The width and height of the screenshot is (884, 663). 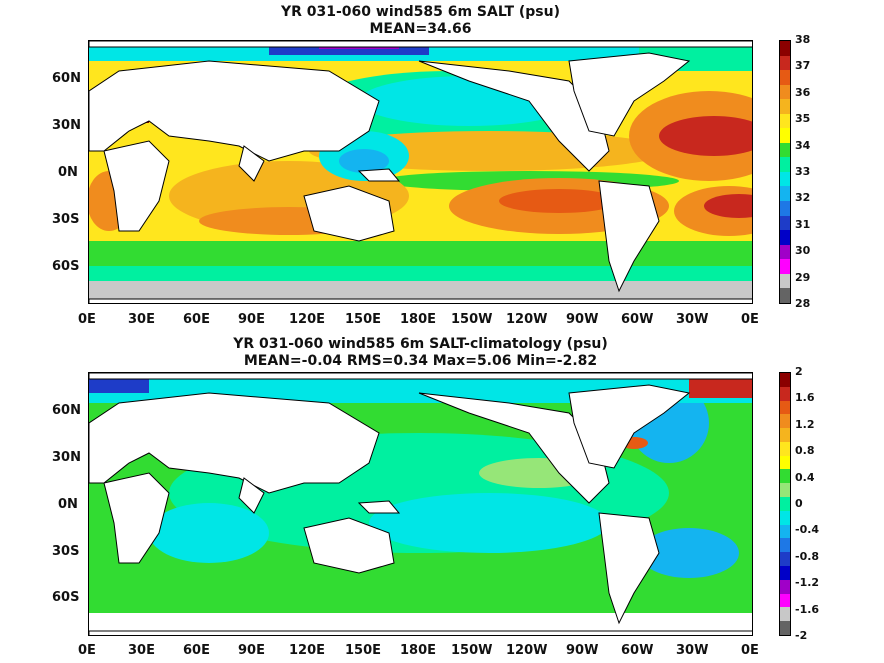 I want to click on colorbar-label: 28, so click(x=803, y=303).